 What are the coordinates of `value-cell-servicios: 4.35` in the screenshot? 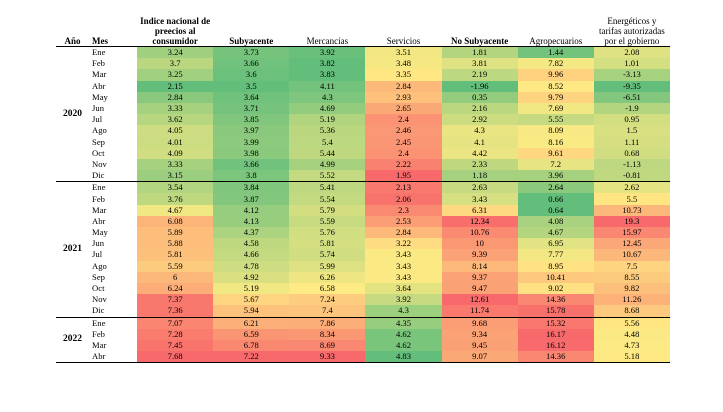 It's located at (403, 323).